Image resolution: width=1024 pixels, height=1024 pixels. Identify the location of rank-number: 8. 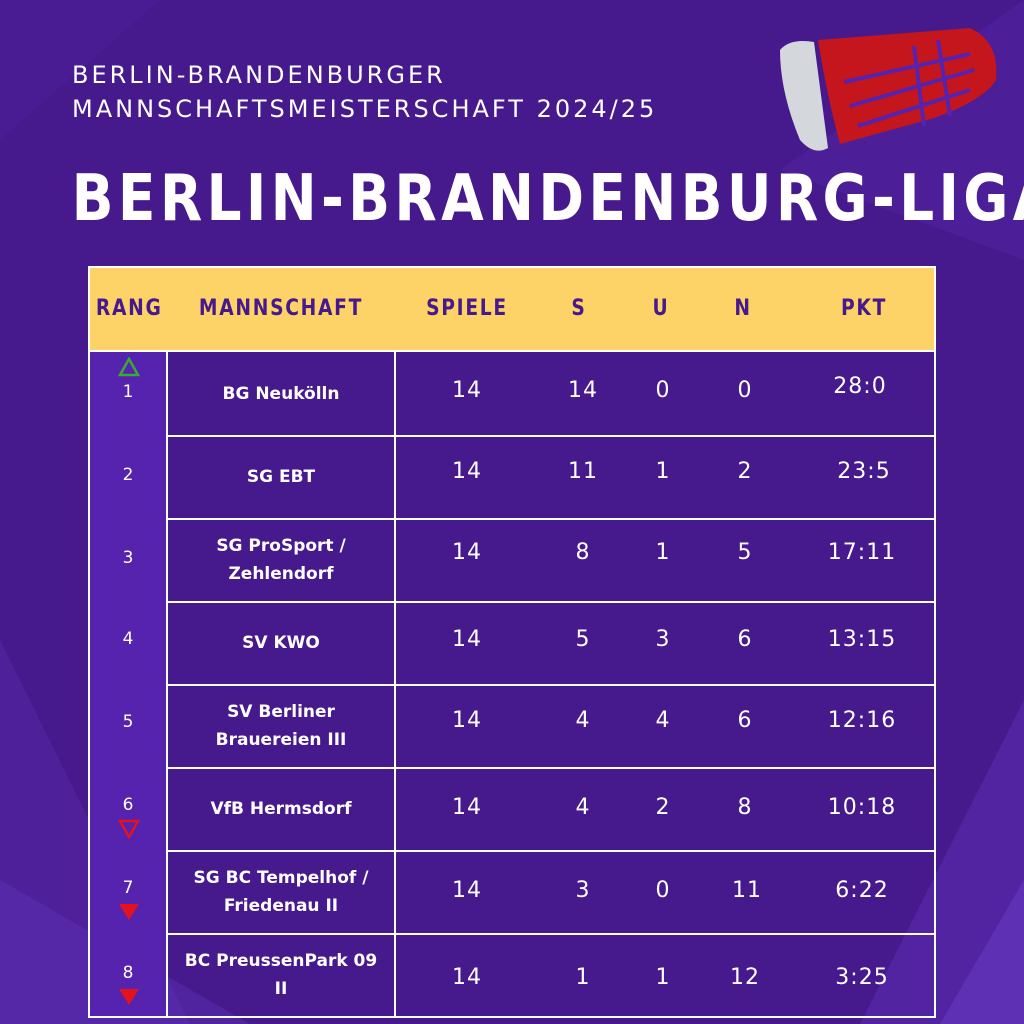
(128, 973).